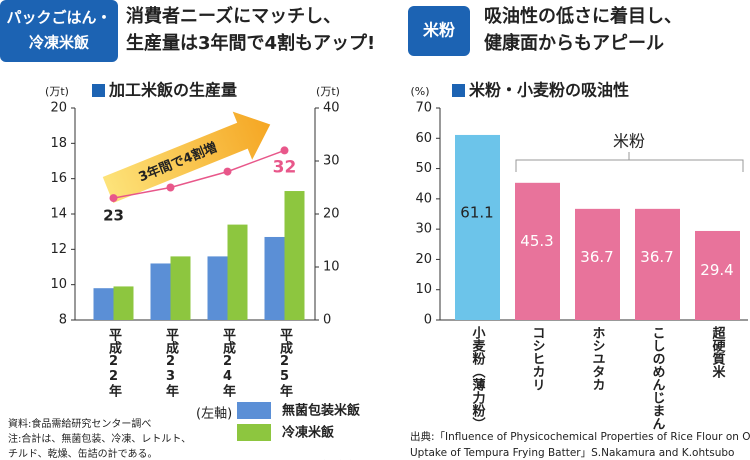  I want to click on headline: 吸油性の低さに着目し、, so click(583, 16).